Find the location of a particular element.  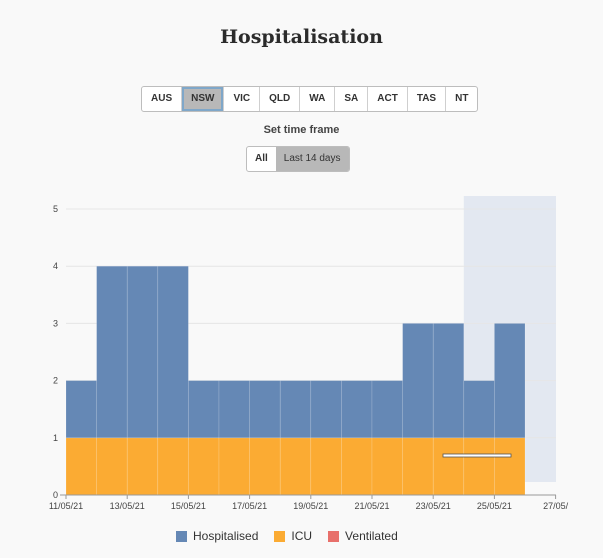

x-tick-label: 15/05/21 is located at coordinates (188, 506).